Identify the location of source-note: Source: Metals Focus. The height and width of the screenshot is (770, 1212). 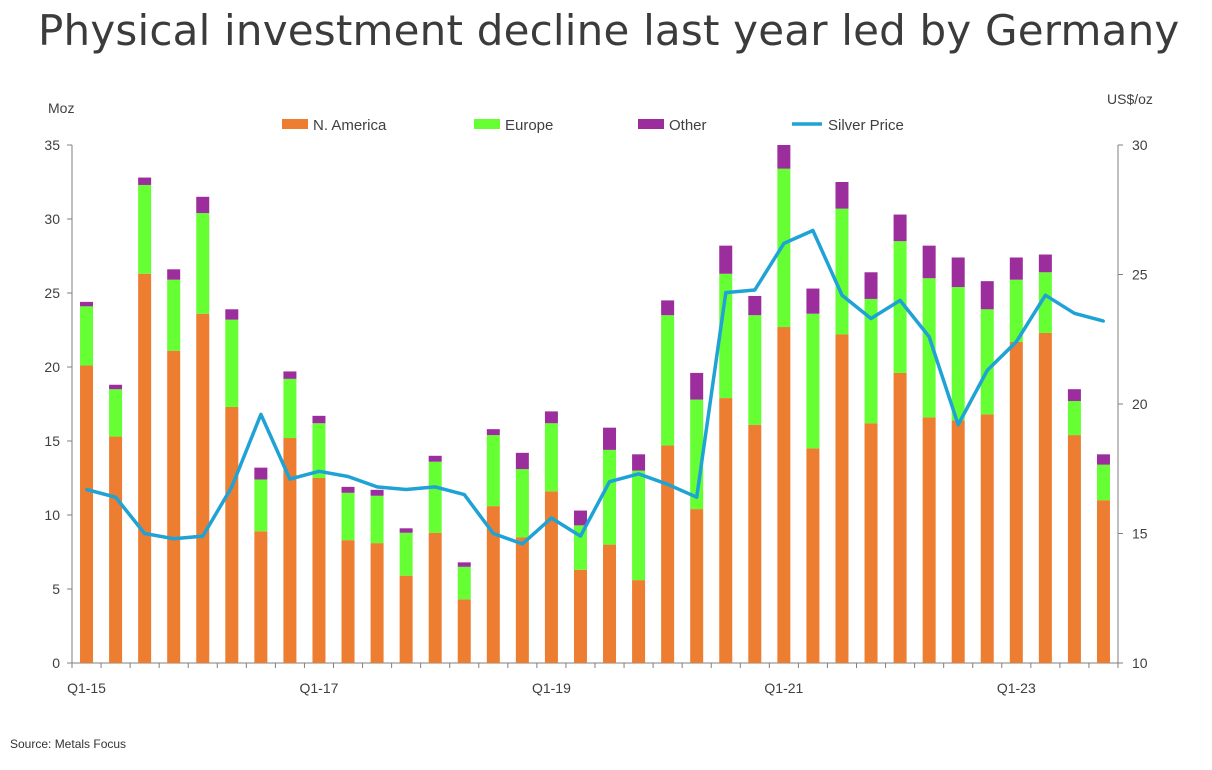
(68, 744).